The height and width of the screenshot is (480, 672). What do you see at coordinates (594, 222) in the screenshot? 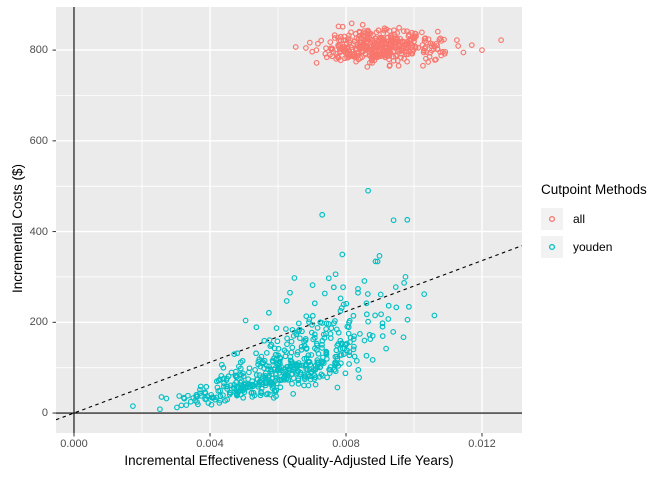
I see `legend: Cutpoint Methods all youden` at bounding box center [594, 222].